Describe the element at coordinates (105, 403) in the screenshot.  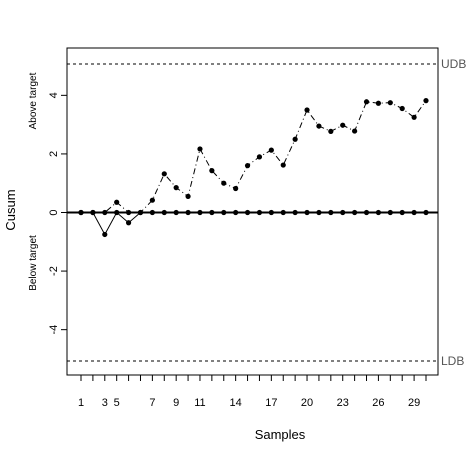
I see `x-tick-label-1: 3` at that location.